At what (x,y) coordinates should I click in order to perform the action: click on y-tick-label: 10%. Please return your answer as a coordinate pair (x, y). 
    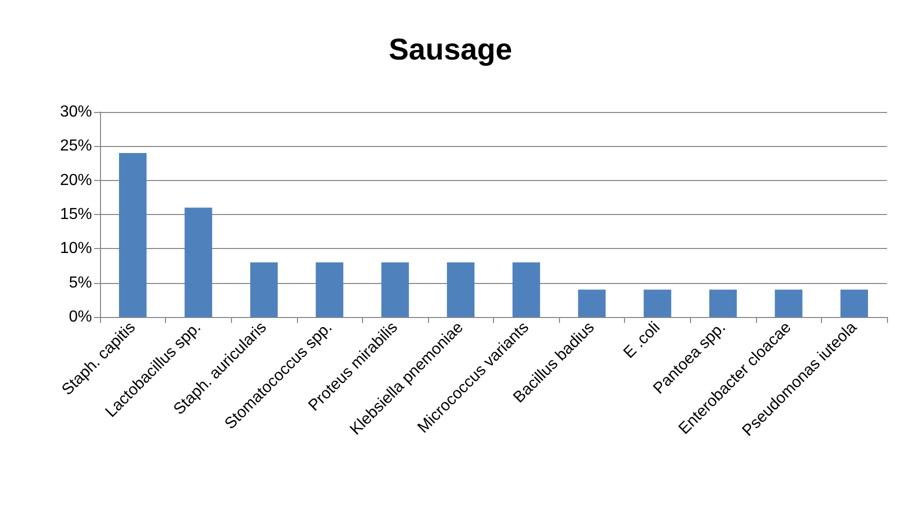
    Looking at the image, I should click on (76, 249).